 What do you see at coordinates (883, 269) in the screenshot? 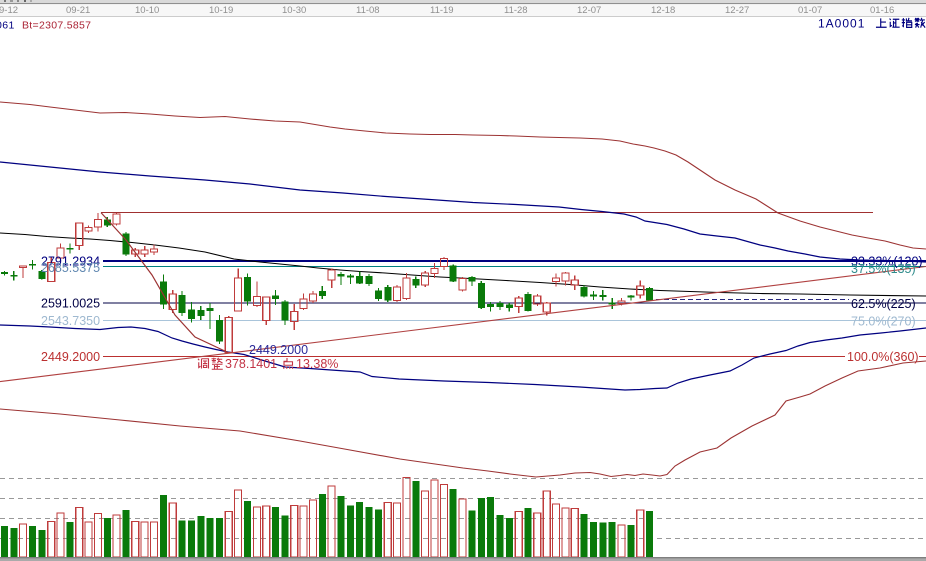
I see `svg-text: 37.5%(135)` at bounding box center [883, 269].